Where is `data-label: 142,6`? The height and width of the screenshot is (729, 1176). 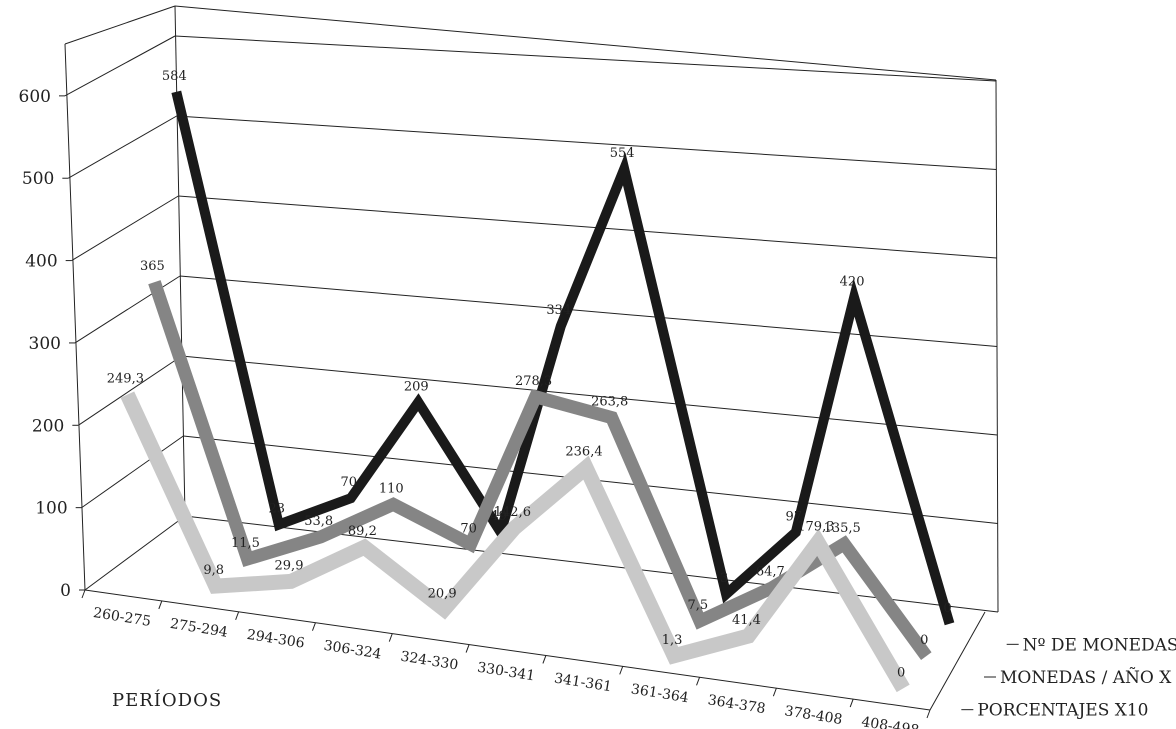 data-label: 142,6 is located at coordinates (512, 512).